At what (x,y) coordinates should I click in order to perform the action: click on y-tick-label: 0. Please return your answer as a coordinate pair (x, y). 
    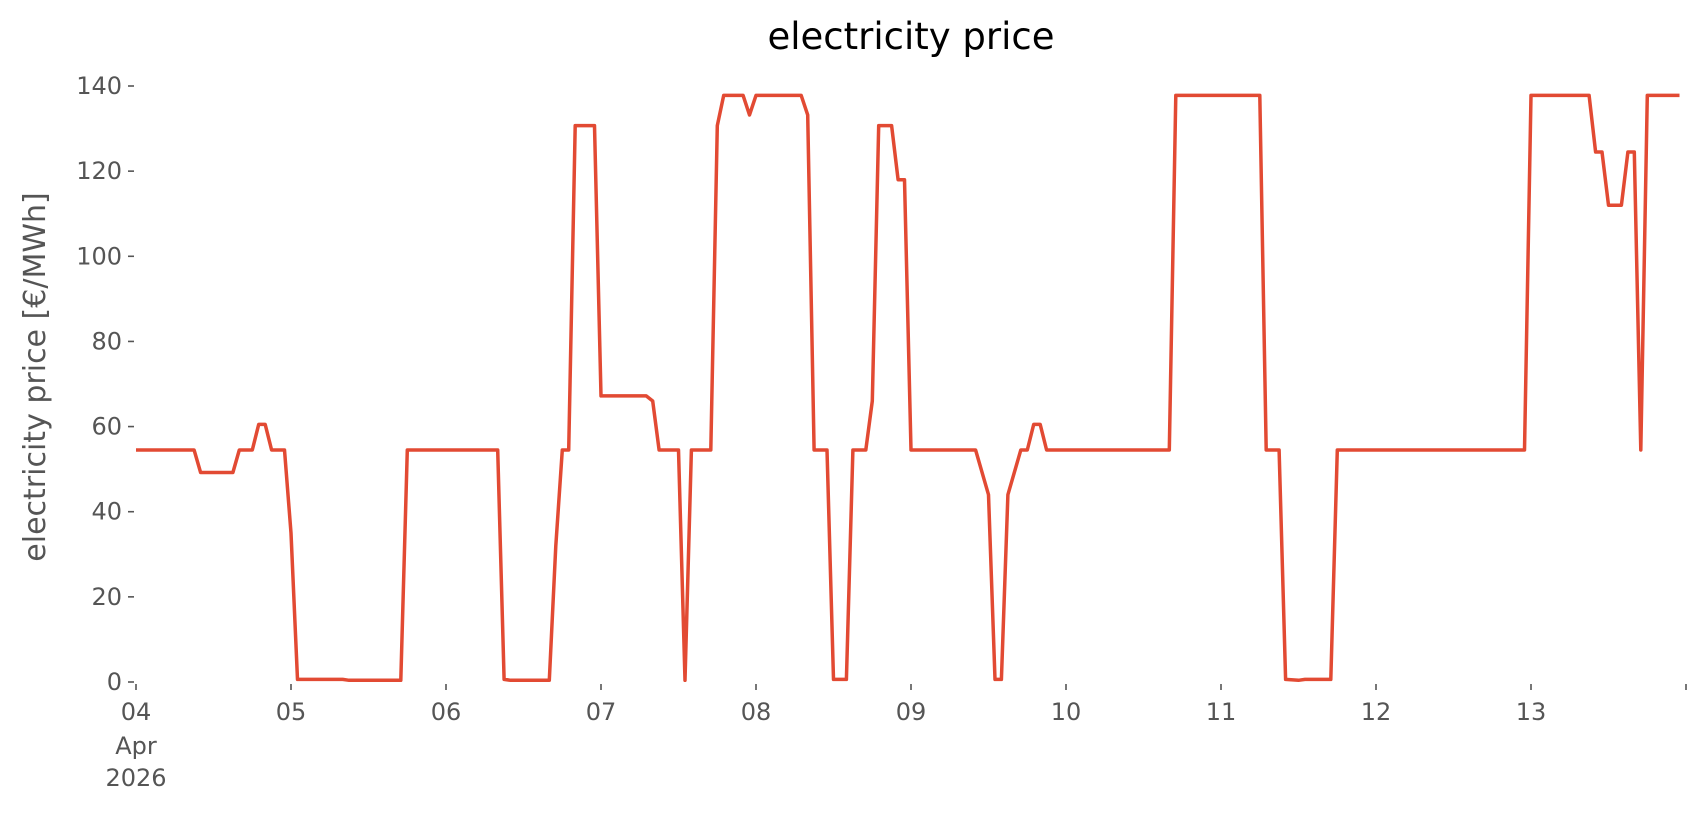
    Looking at the image, I should click on (114, 682).